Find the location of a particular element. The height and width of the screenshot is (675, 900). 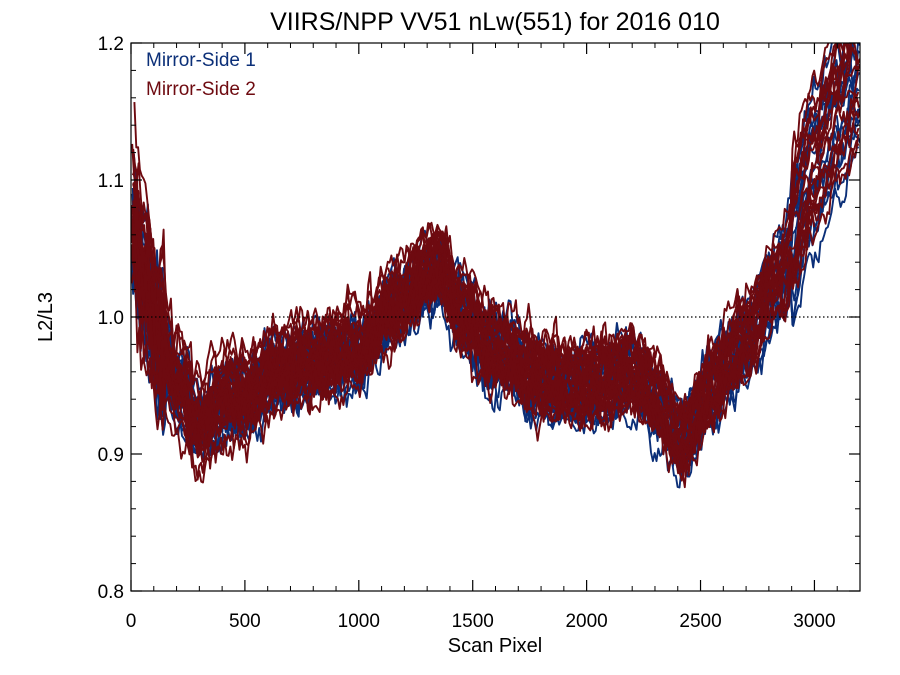

y-tick-label: 0.8 is located at coordinates (111, 592).